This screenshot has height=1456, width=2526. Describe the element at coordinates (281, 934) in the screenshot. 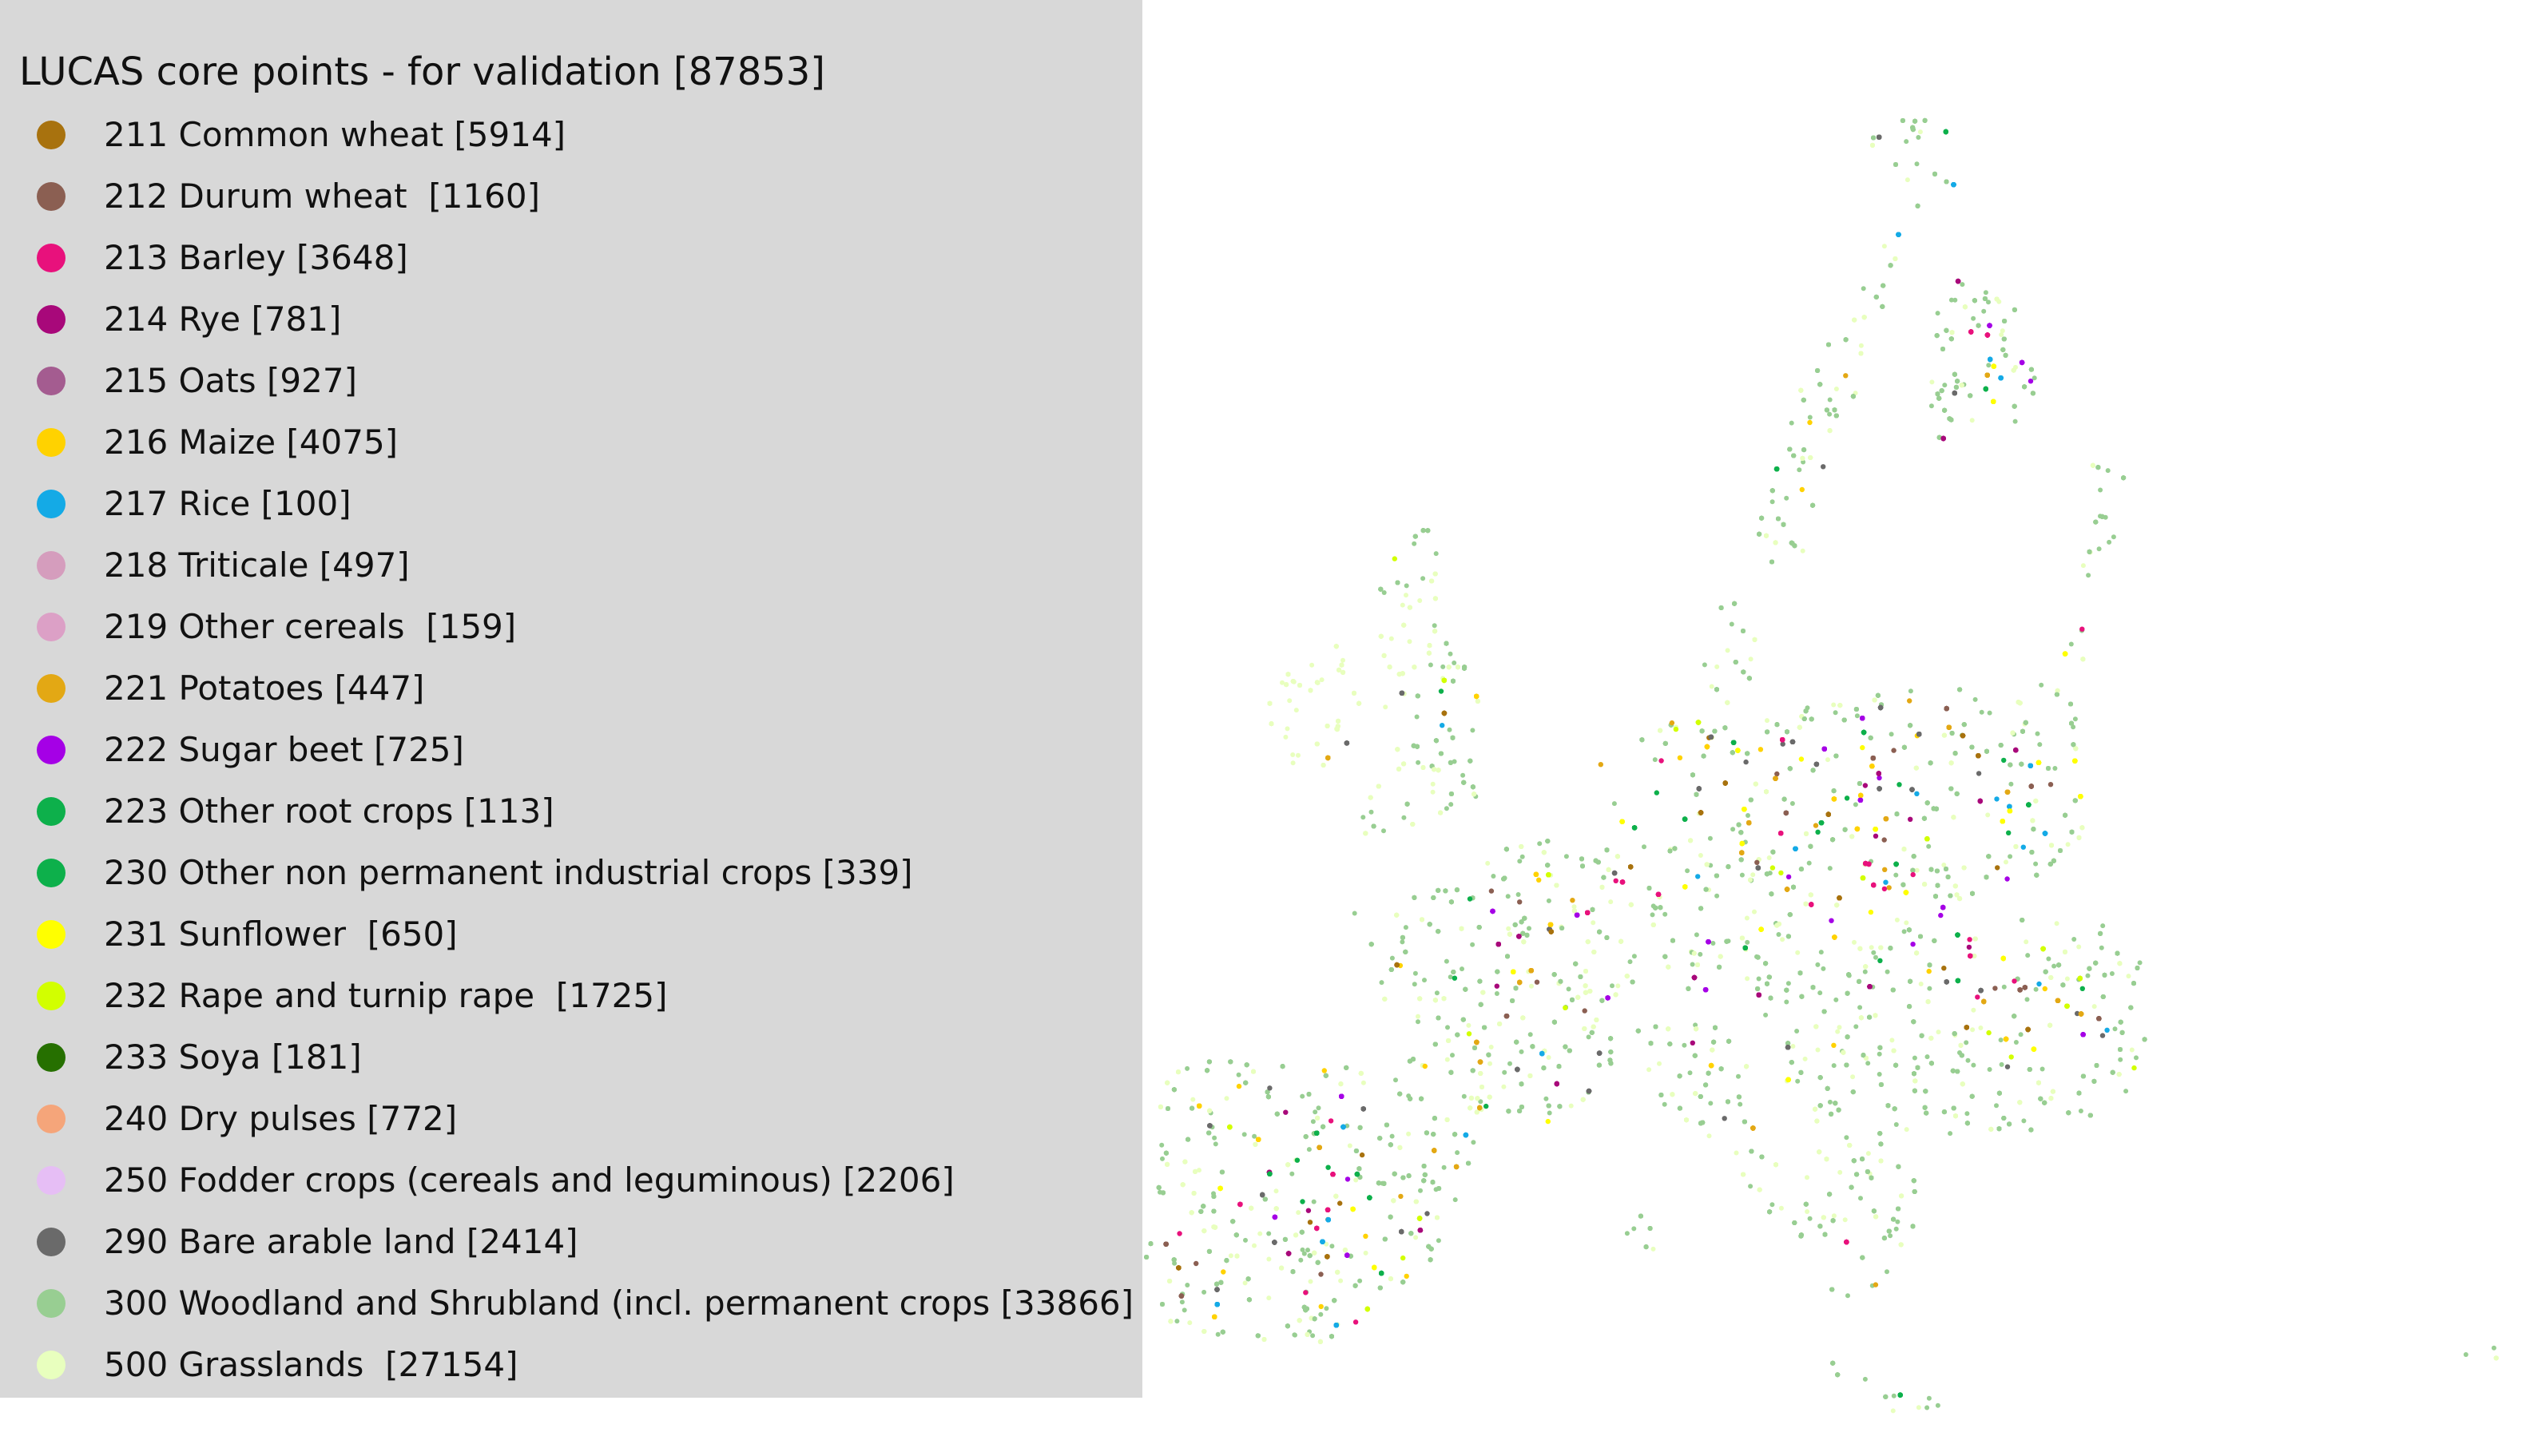

I see `legend-label: 231 Sunflower [650]` at that location.